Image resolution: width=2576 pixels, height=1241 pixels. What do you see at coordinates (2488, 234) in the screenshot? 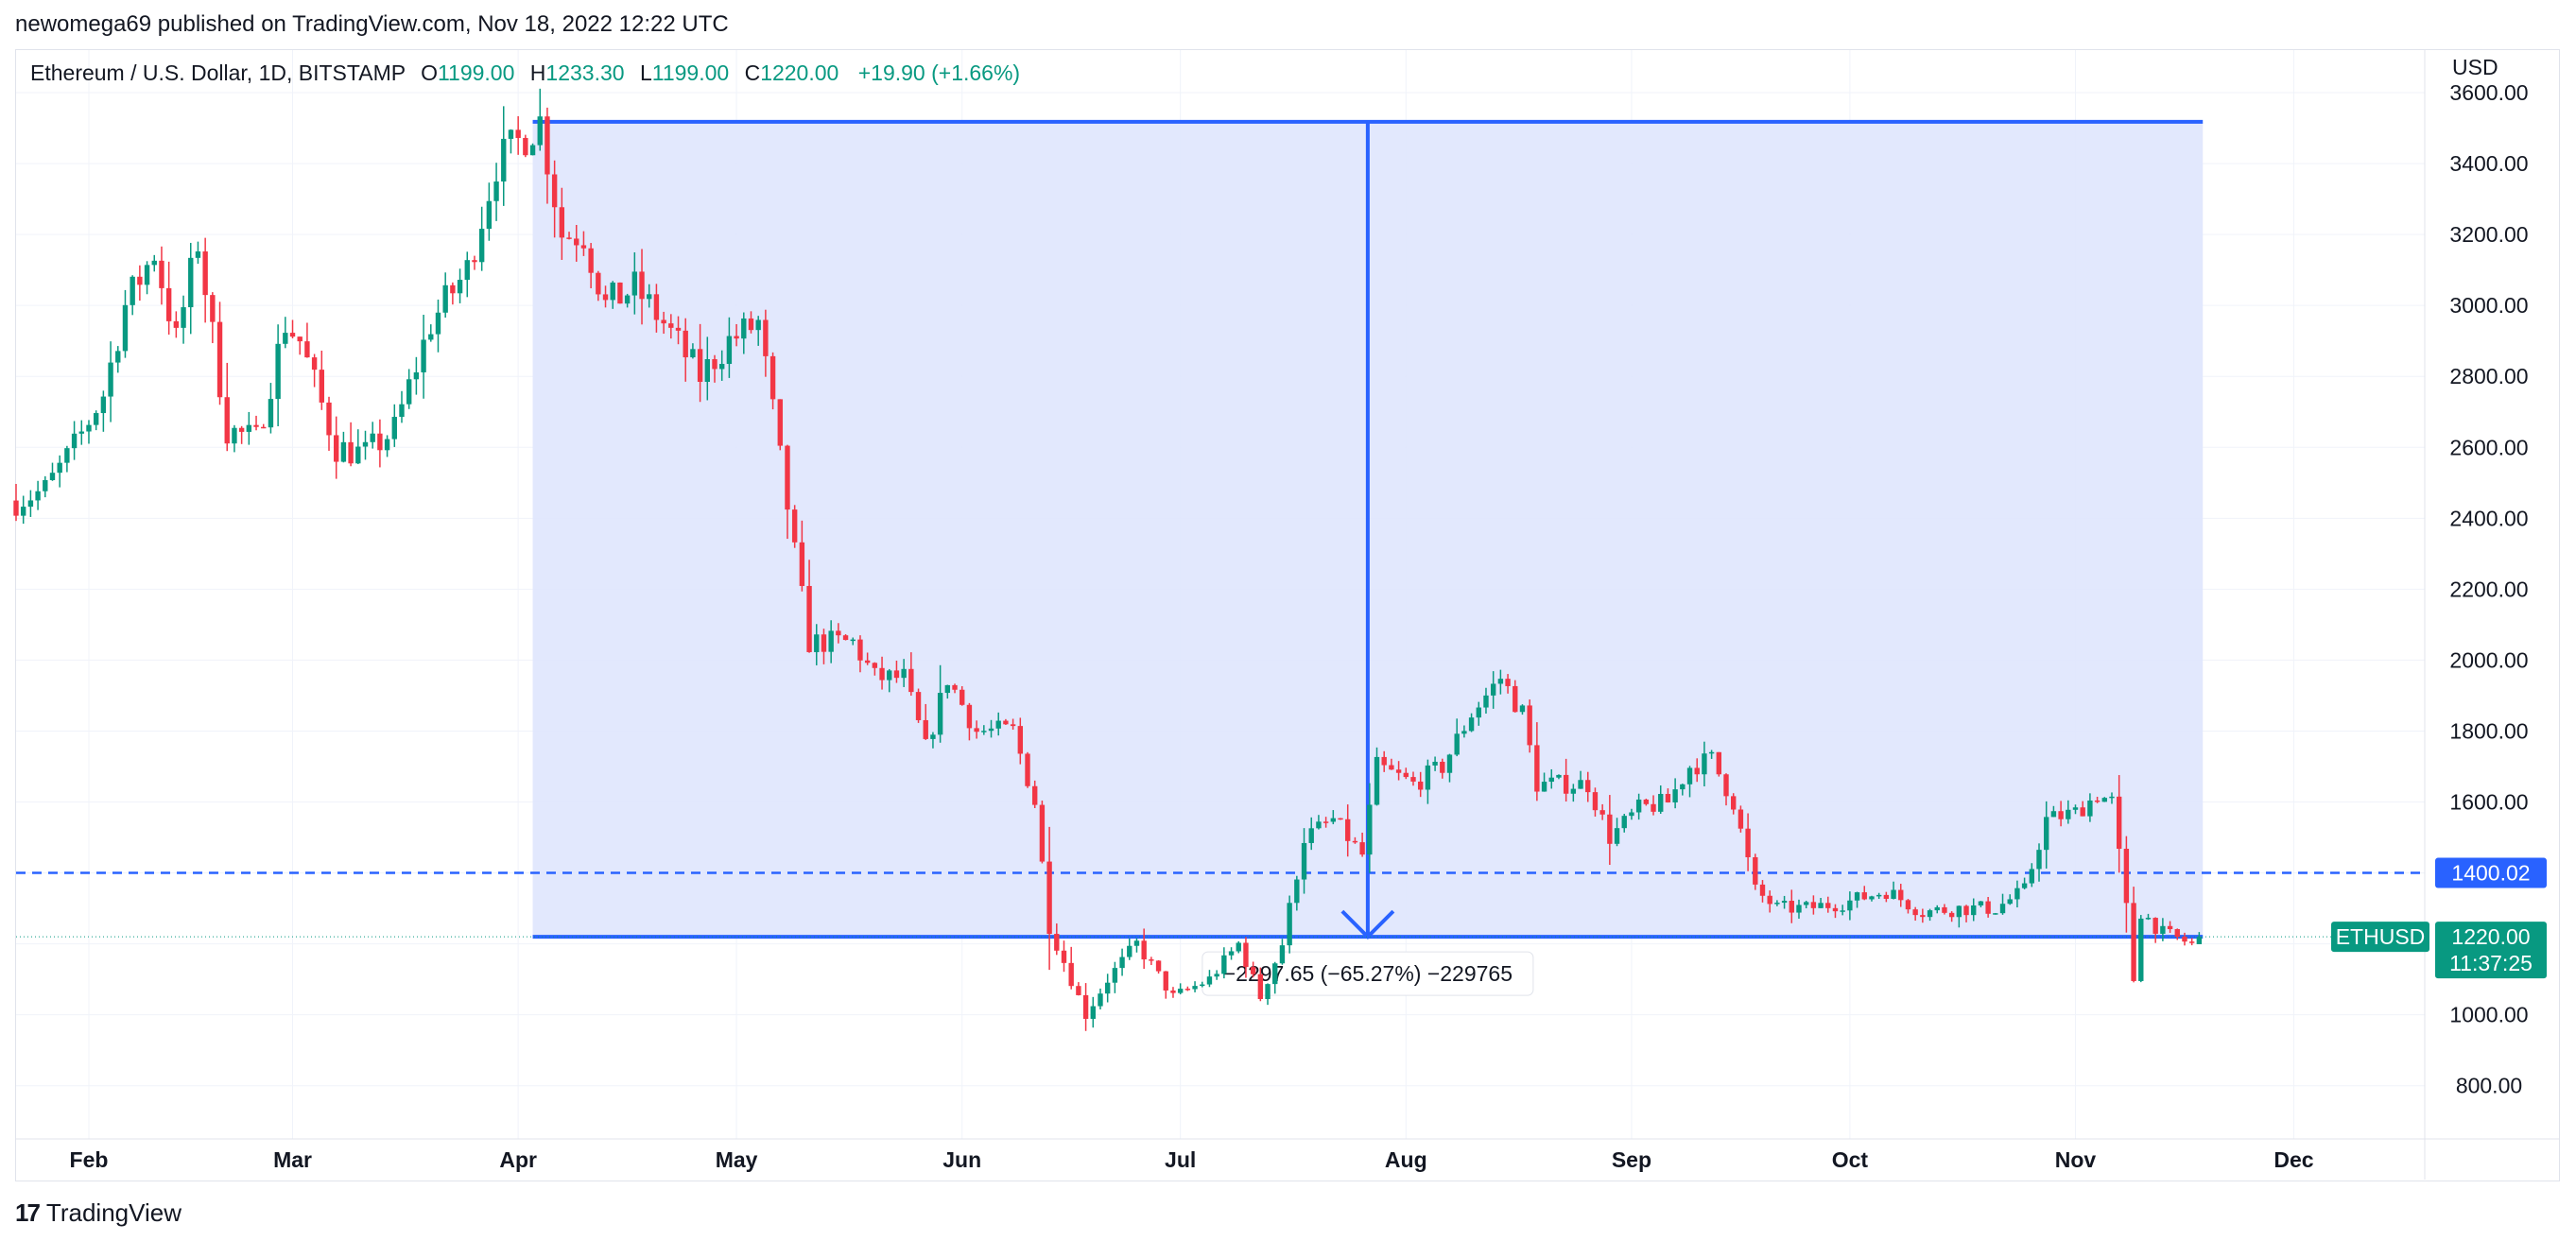
I see `y-tick-label: 3200.00` at bounding box center [2488, 234].